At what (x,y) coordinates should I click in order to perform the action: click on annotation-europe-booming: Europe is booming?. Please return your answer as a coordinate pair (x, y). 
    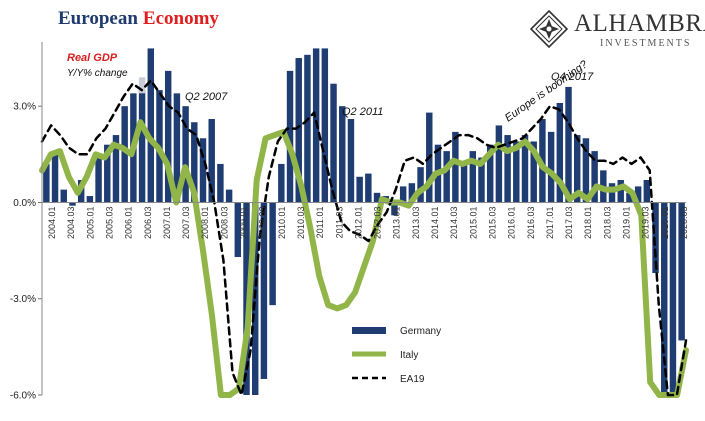
    Looking at the image, I should click on (547, 91).